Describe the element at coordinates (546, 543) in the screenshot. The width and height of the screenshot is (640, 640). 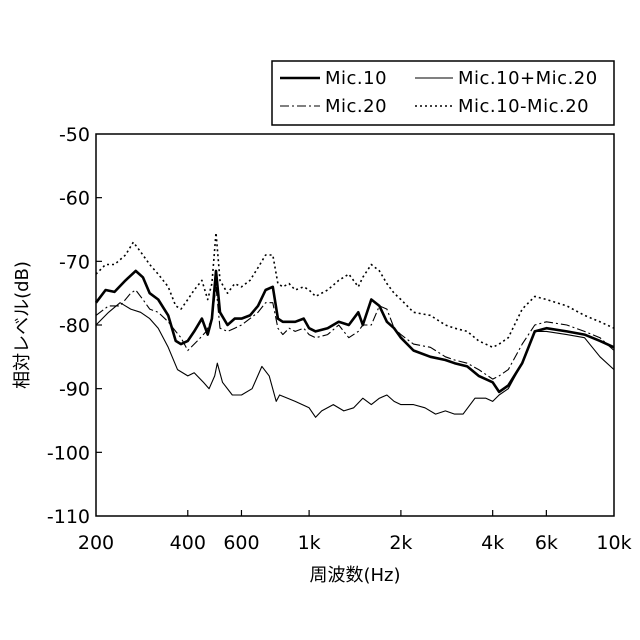
I see `x-tick-label: 6k` at that location.